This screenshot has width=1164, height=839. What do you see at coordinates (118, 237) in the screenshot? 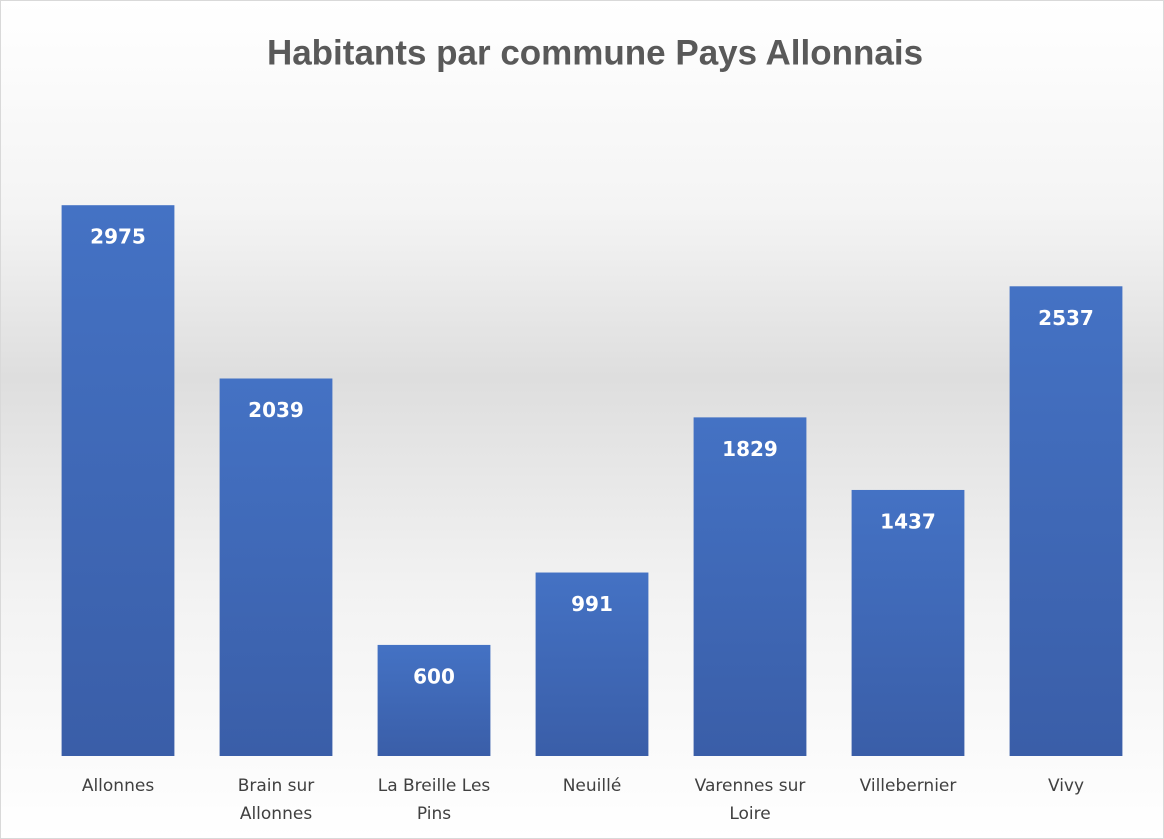
I see `data-label: 2975` at bounding box center [118, 237].